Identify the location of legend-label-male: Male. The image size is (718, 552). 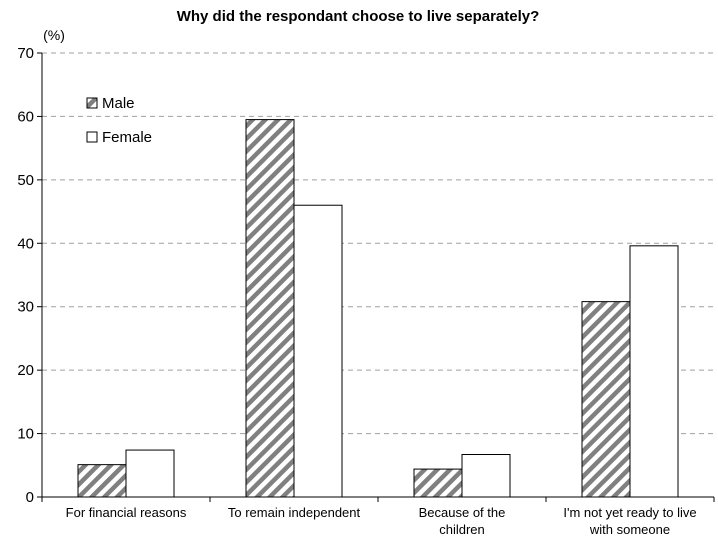
(118, 103).